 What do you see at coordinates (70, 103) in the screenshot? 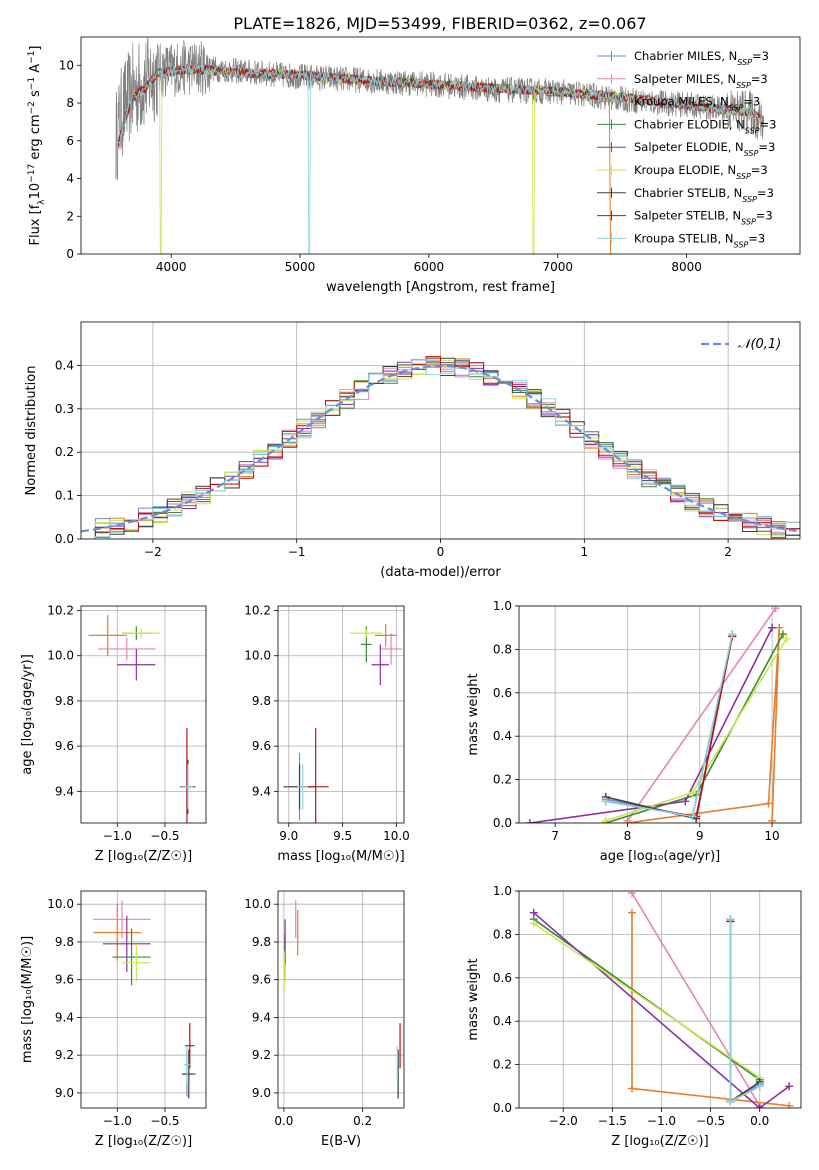
I see `y-tick-label: 8` at bounding box center [70, 103].